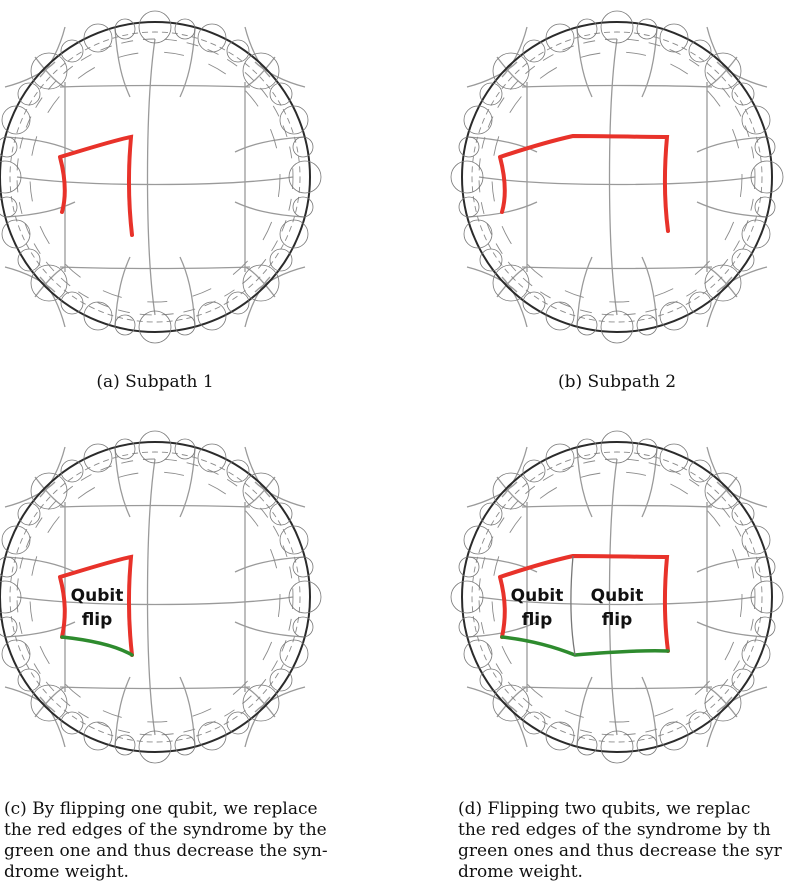 The height and width of the screenshot is (895, 786). Describe the element at coordinates (520, 872) in the screenshot. I see `caption-d-line-4: drome weight.` at that location.